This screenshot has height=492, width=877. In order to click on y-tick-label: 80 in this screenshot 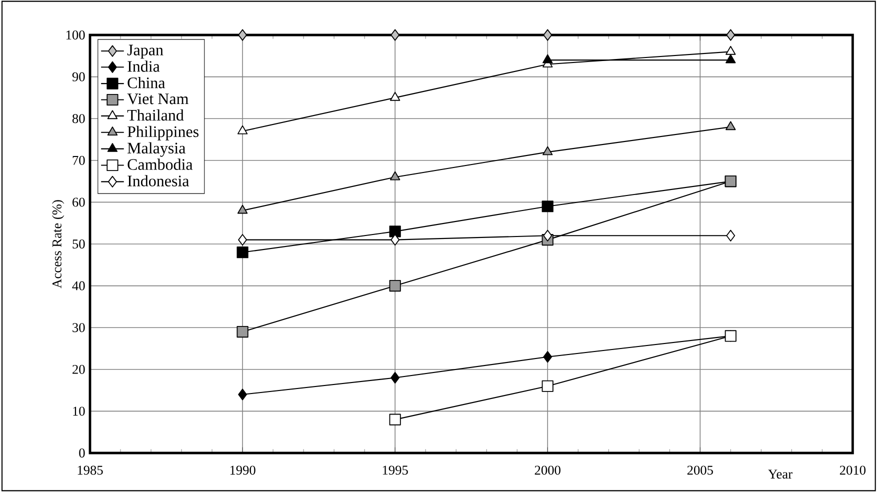, I will do `click(78, 119)`.